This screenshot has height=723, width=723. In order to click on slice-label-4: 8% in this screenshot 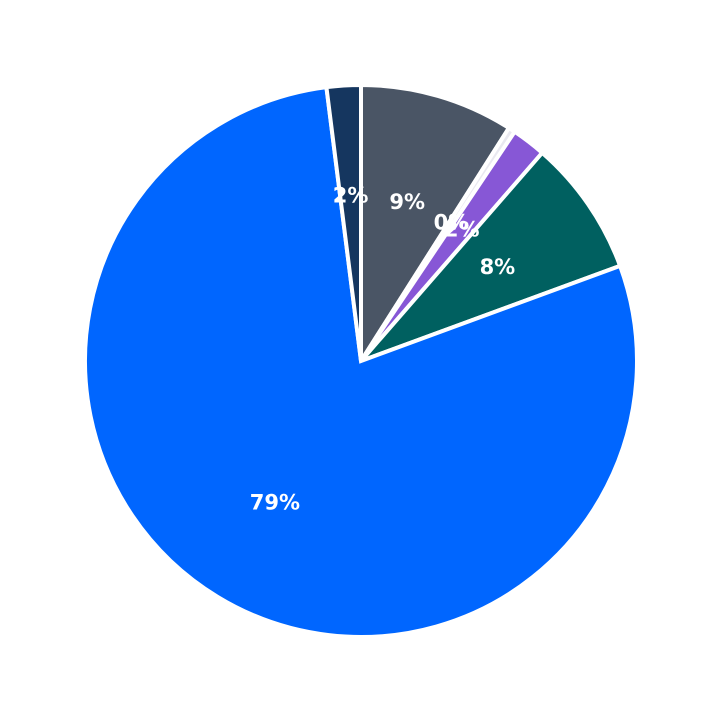, I will do `click(498, 267)`.